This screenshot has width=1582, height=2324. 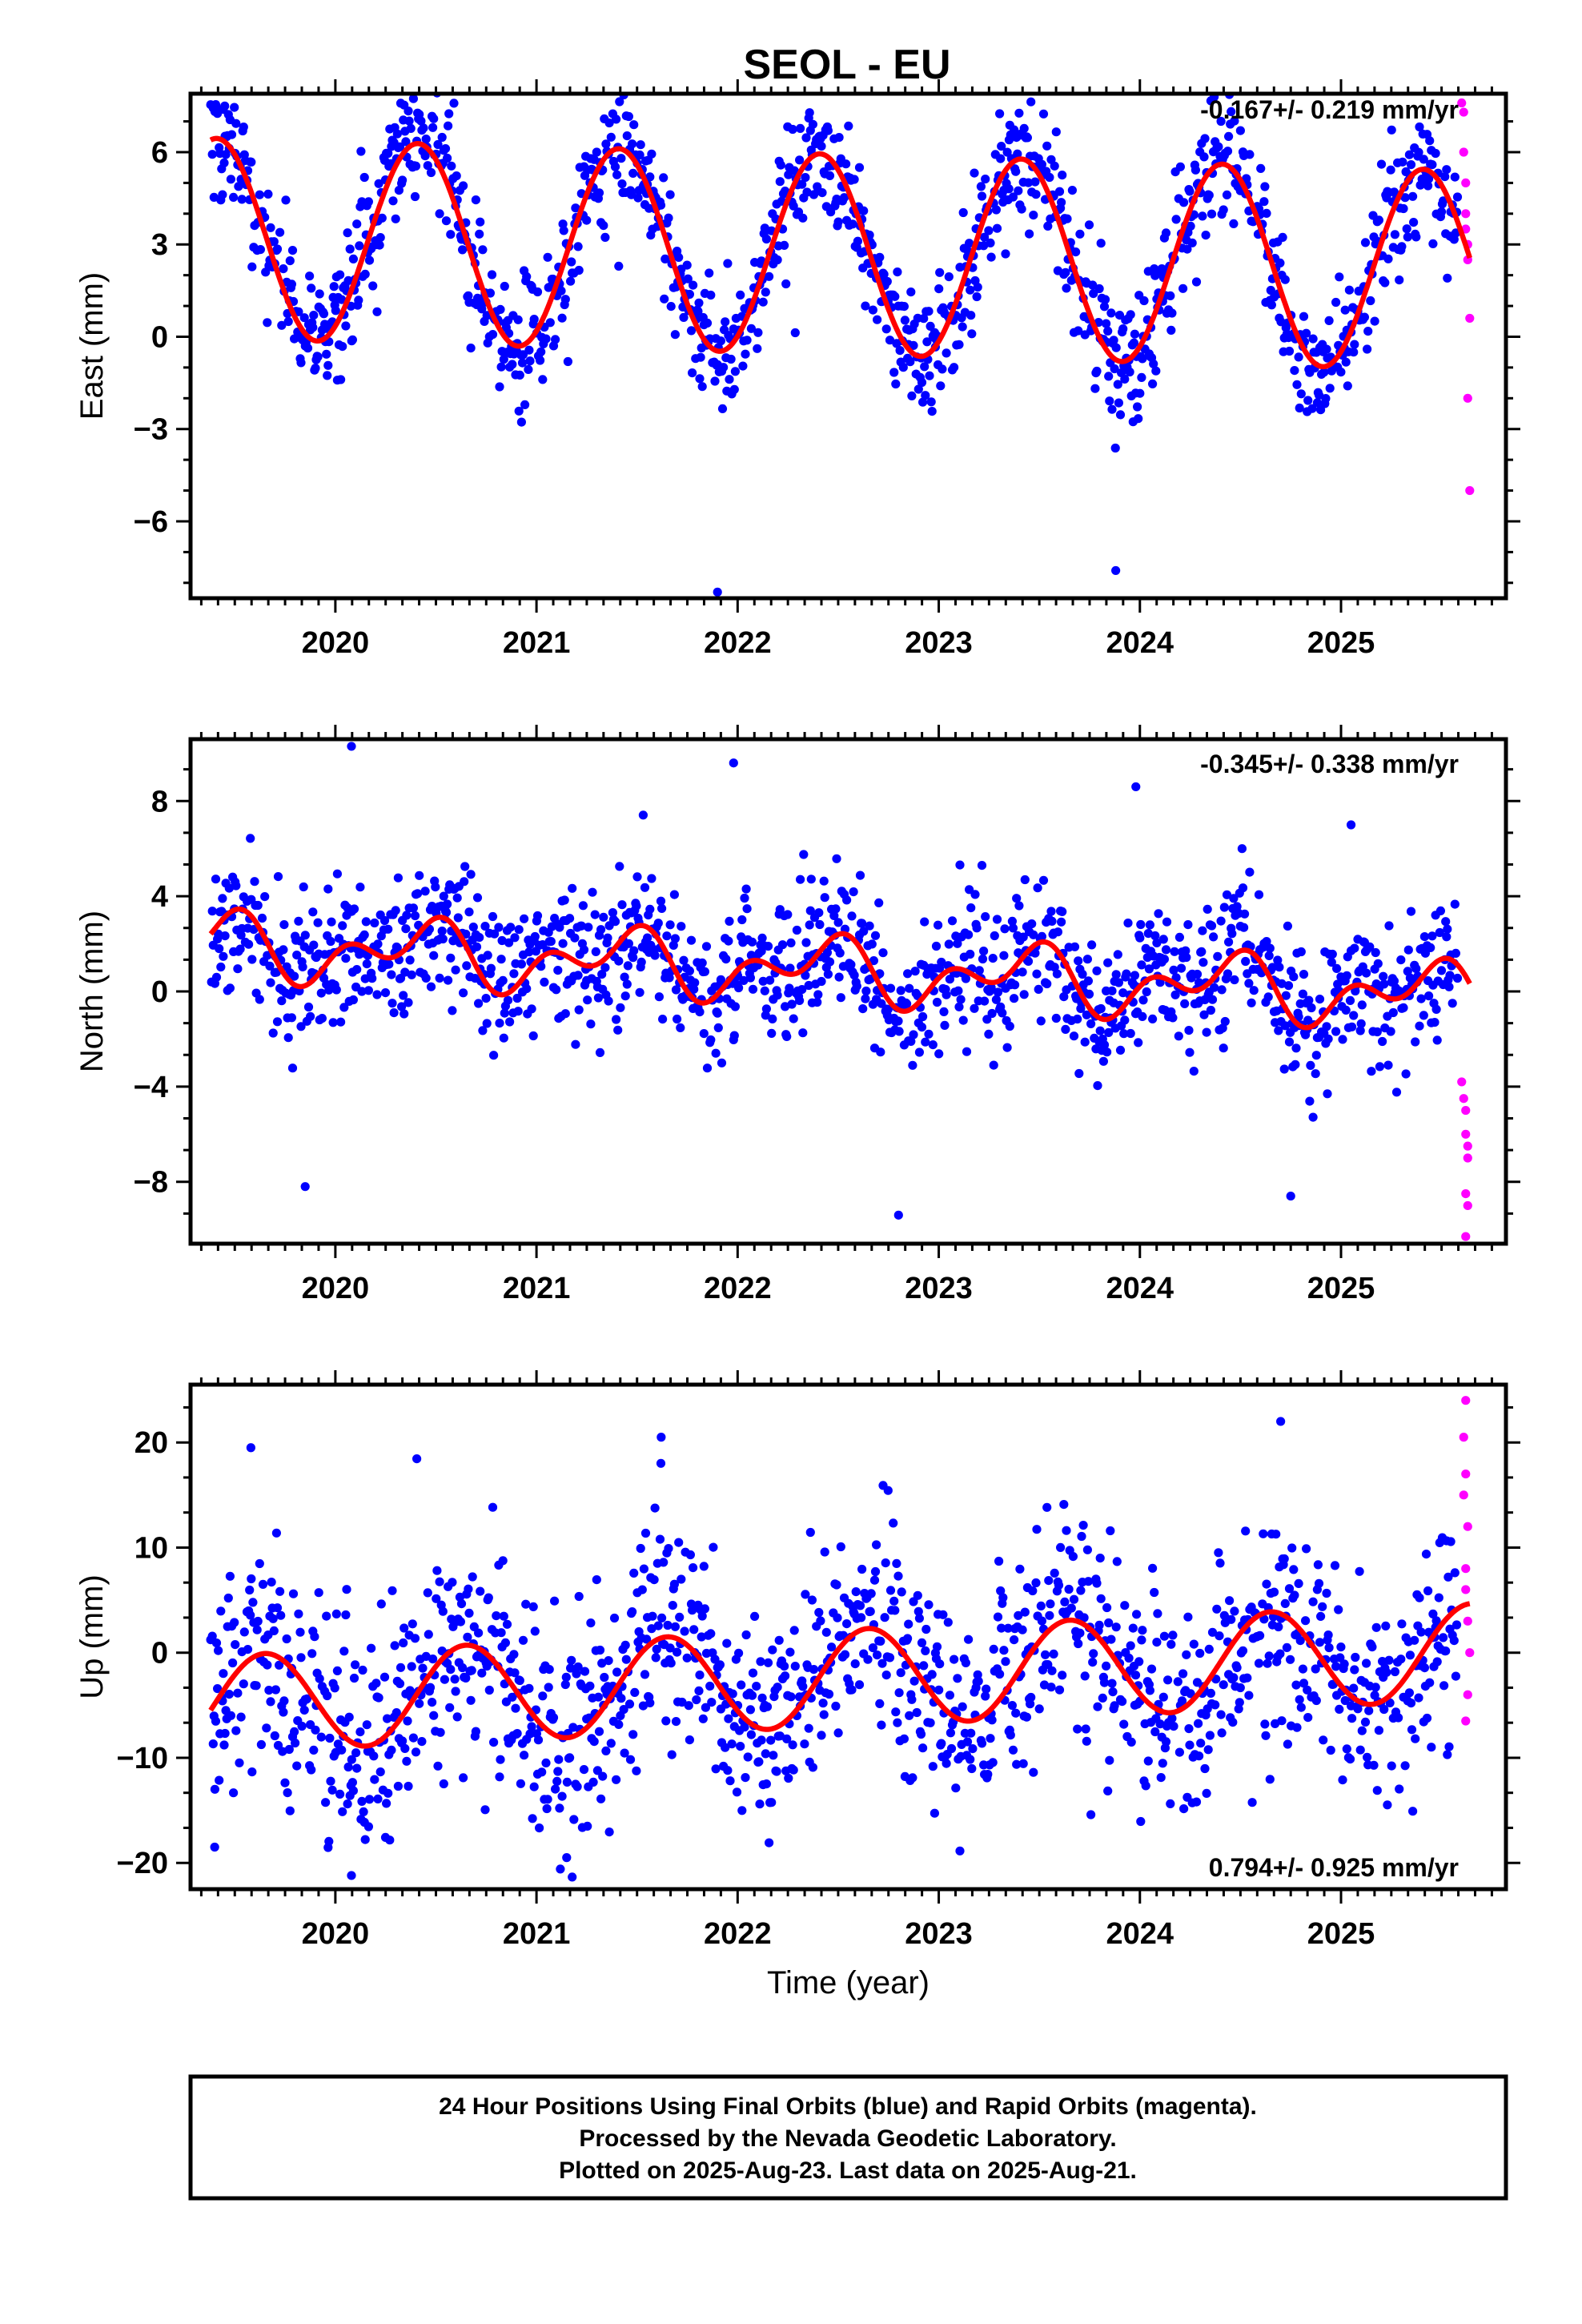 What do you see at coordinates (151, 1183) in the screenshot?
I see `y-tick-label: −8` at bounding box center [151, 1183].